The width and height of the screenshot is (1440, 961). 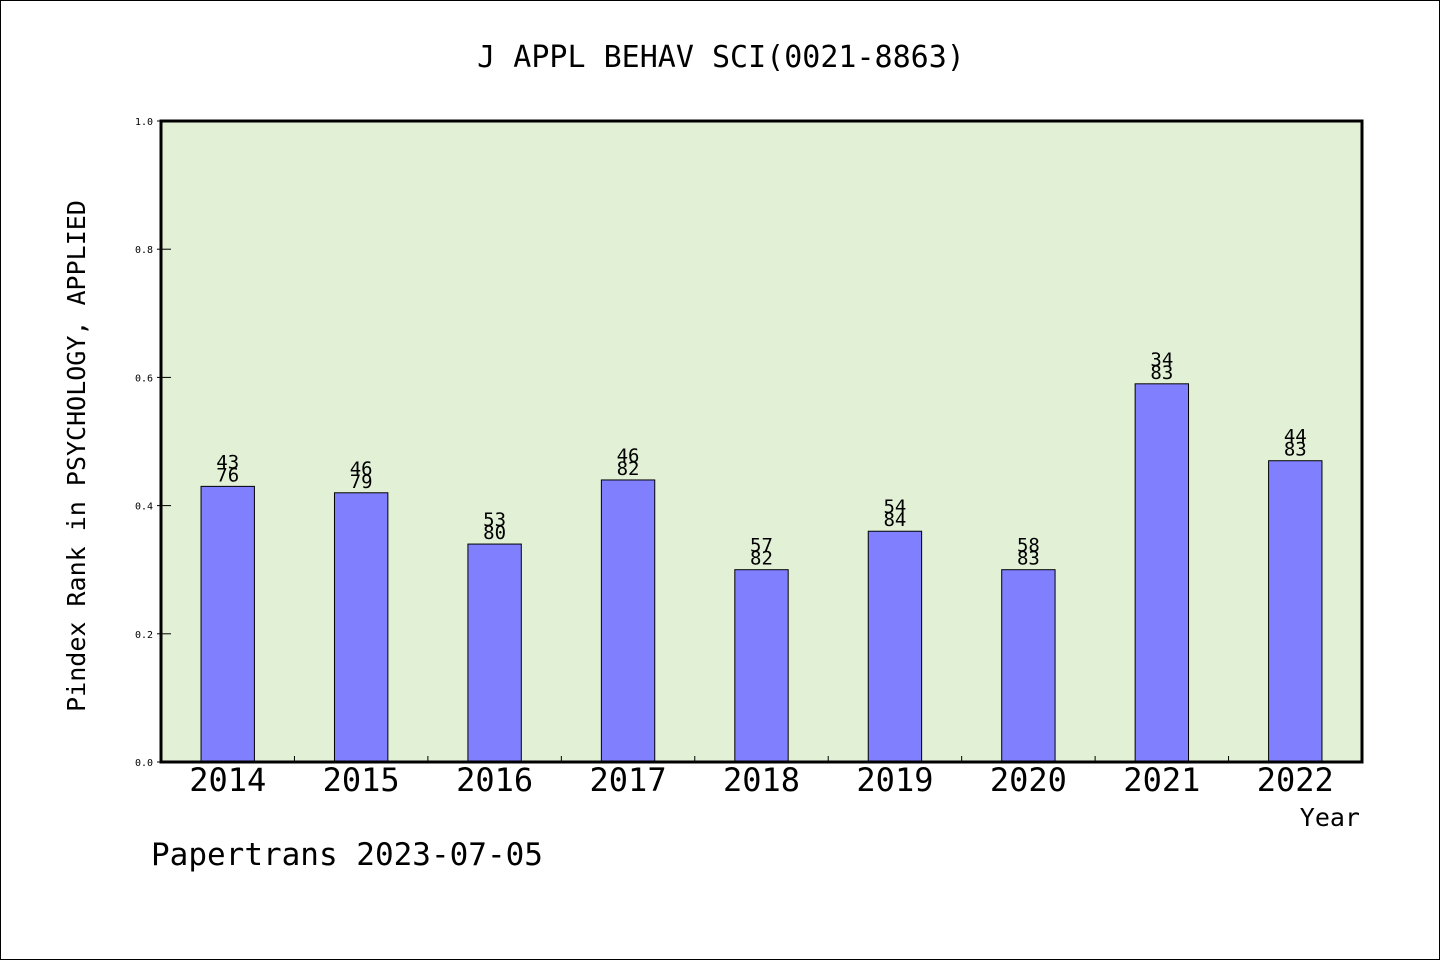 I want to click on x-tick-label: 2014, so click(x=227, y=780).